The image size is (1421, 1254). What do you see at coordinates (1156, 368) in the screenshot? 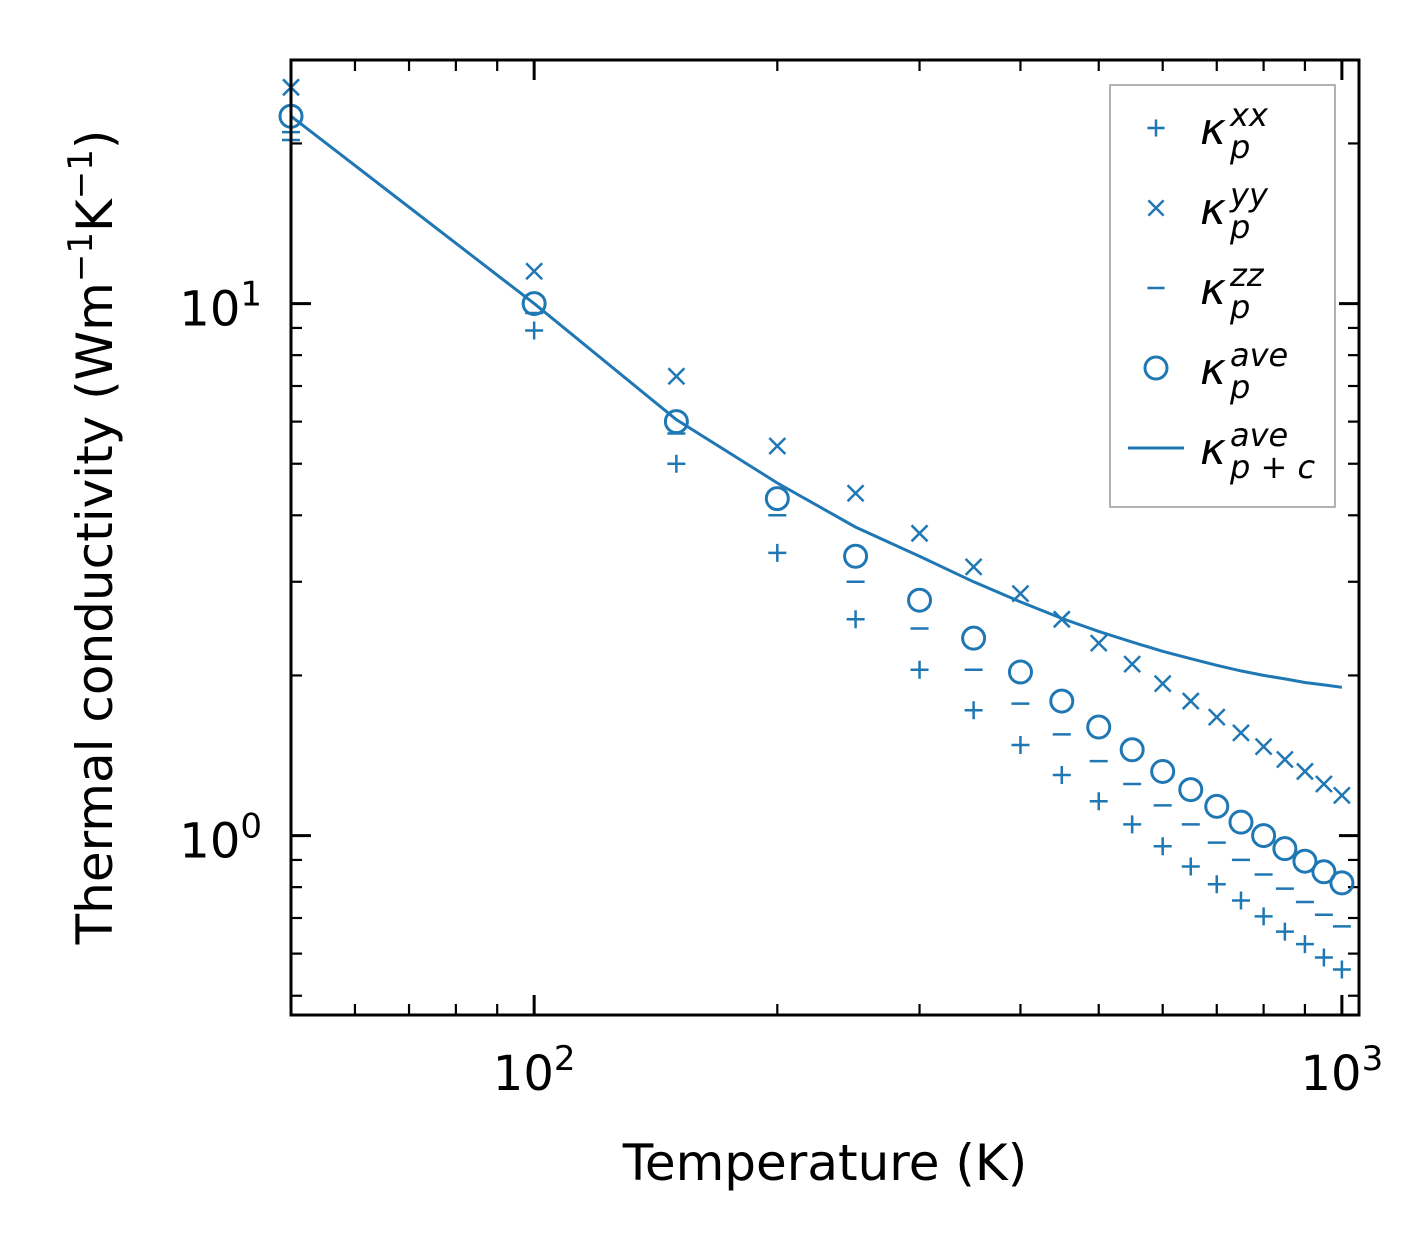
I see `legend-marker-circle` at bounding box center [1156, 368].